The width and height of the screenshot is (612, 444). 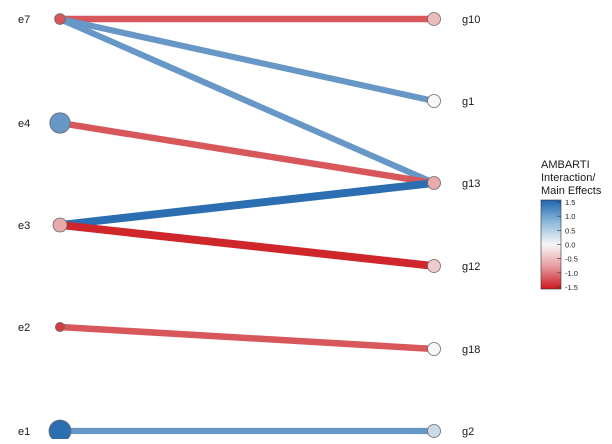 I want to click on legend-tick-label: -1.5, so click(x=571, y=287).